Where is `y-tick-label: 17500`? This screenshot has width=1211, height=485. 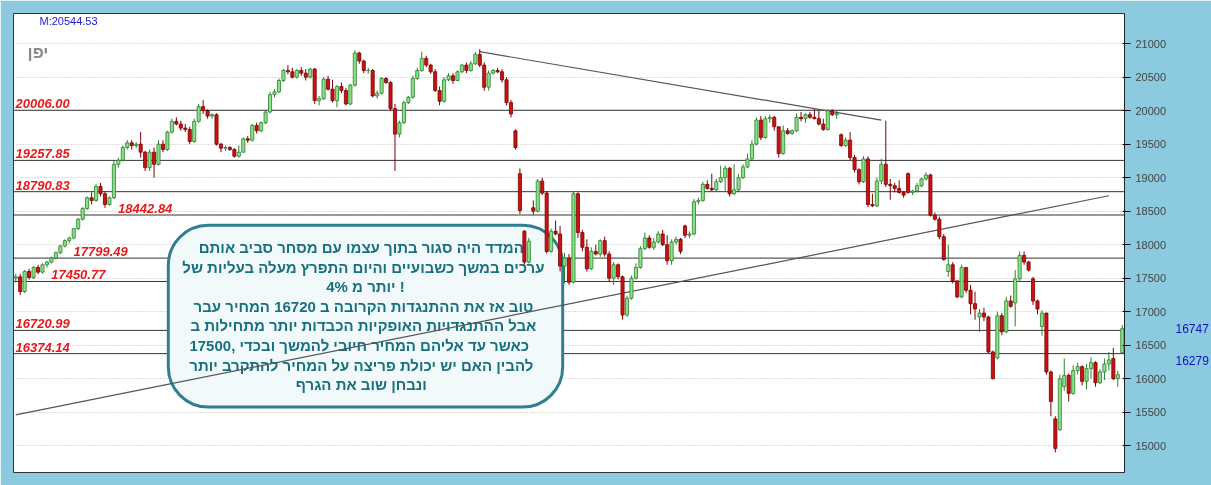 y-tick-label: 17500 is located at coordinates (1151, 278).